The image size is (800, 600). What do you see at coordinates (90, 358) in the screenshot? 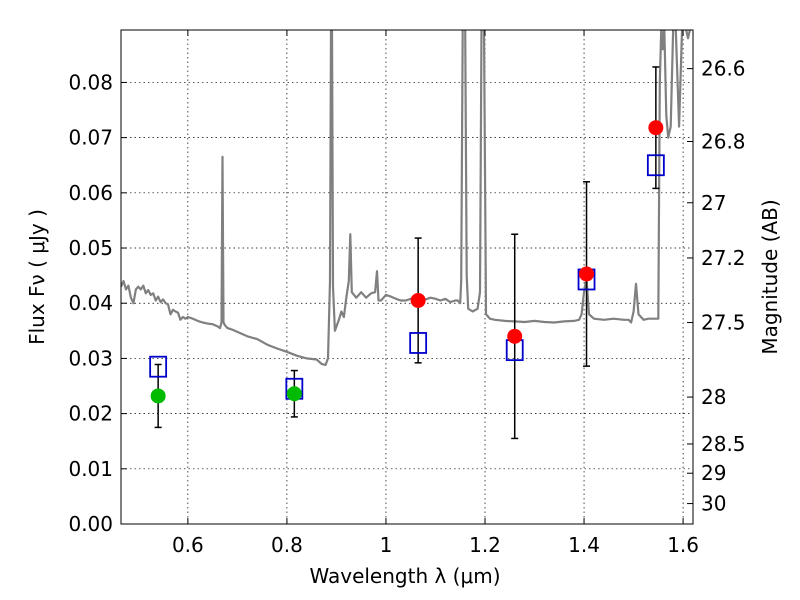
I see `y-tick-label: 0.03` at bounding box center [90, 358].